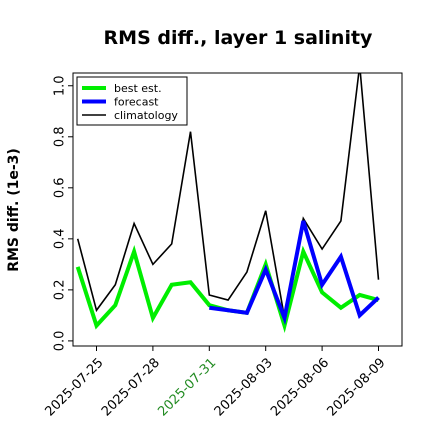  Describe the element at coordinates (244, 387) in the screenshot. I see `x-tick-label: 2025-08-03` at that location.